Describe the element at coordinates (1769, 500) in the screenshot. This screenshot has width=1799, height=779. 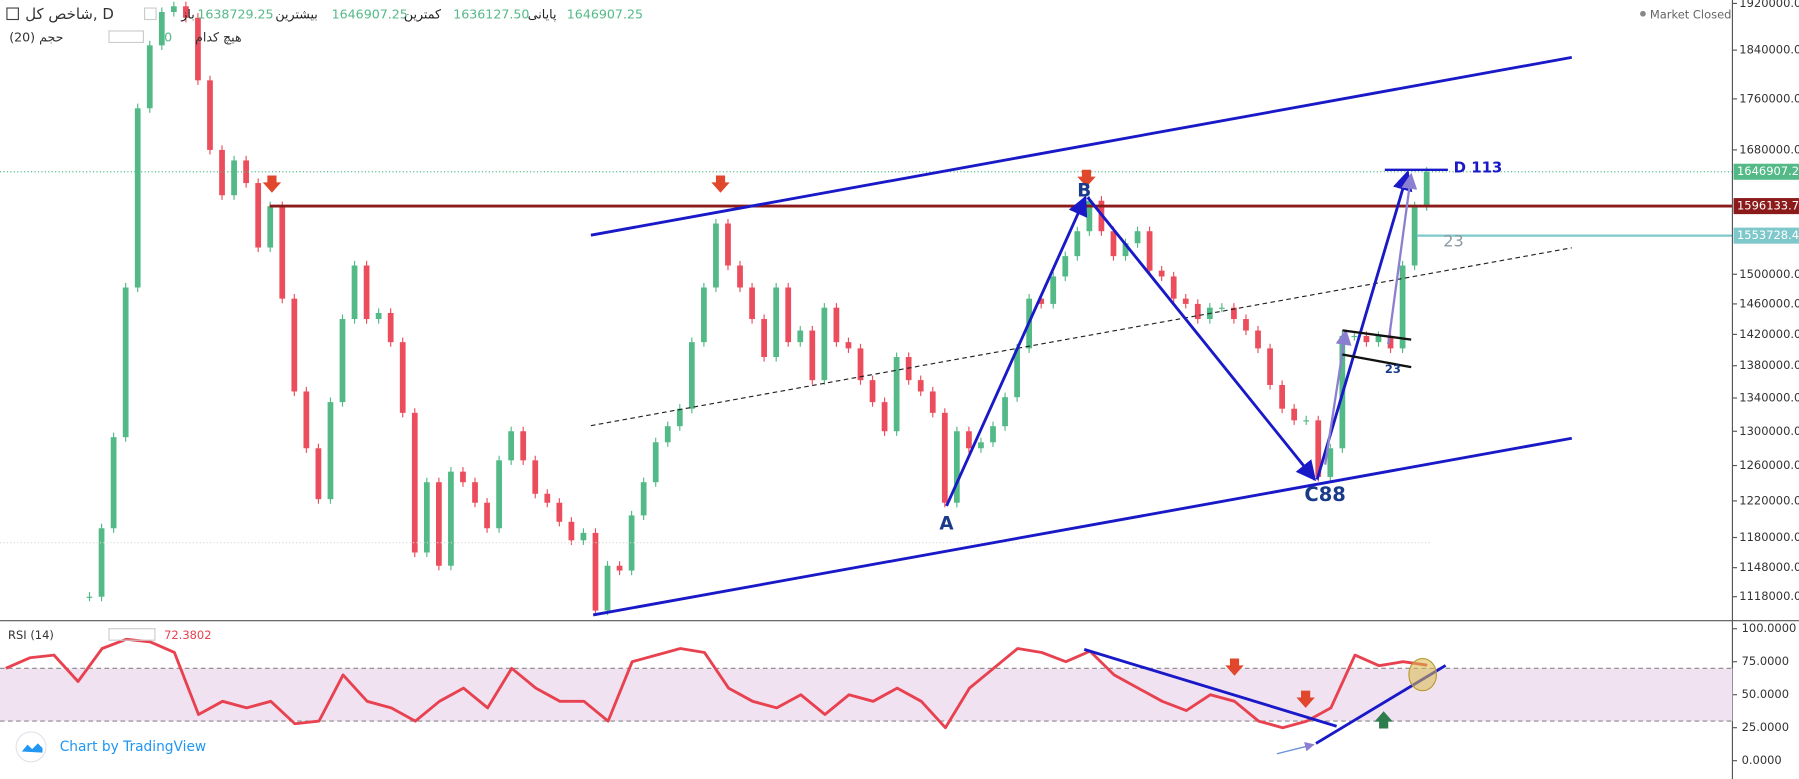
I see `y-tick-label: 1220000.00` at that location.